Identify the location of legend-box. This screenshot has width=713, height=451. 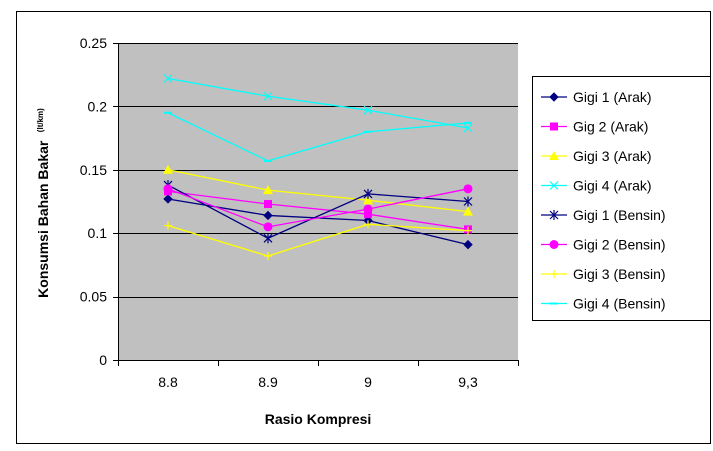
(621, 198).